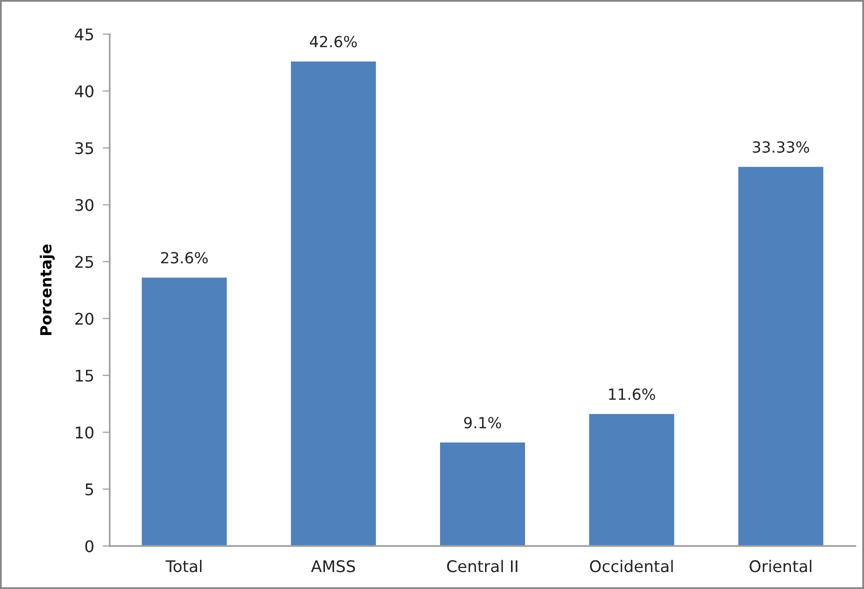 The height and width of the screenshot is (589, 864). I want to click on y-axis-title: Porcentaje, so click(47, 290).